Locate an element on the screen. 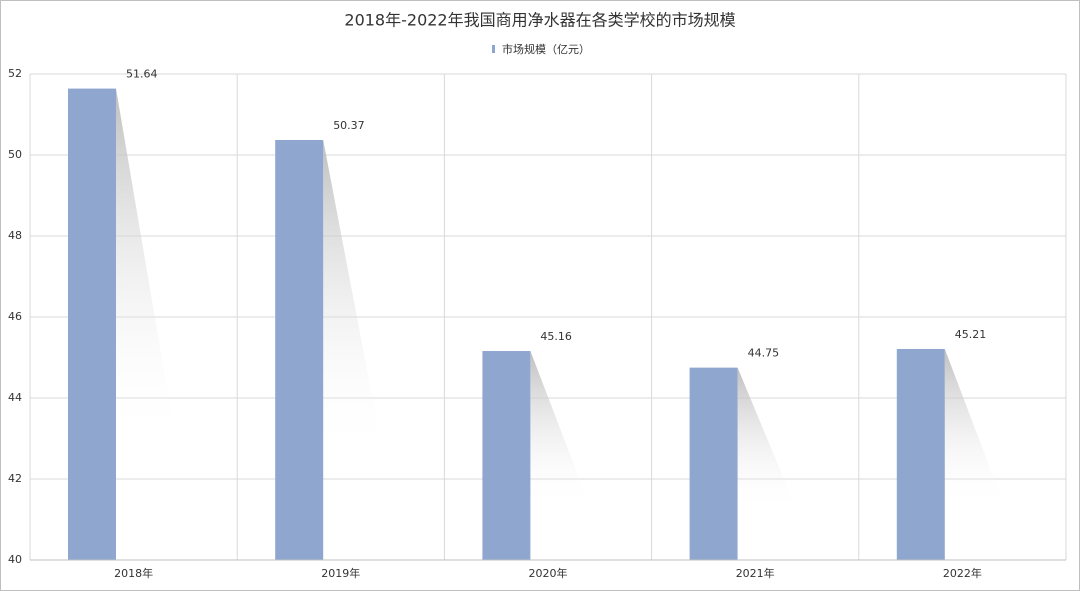 The image size is (1080, 591). value-label: 50.37 is located at coordinates (349, 125).